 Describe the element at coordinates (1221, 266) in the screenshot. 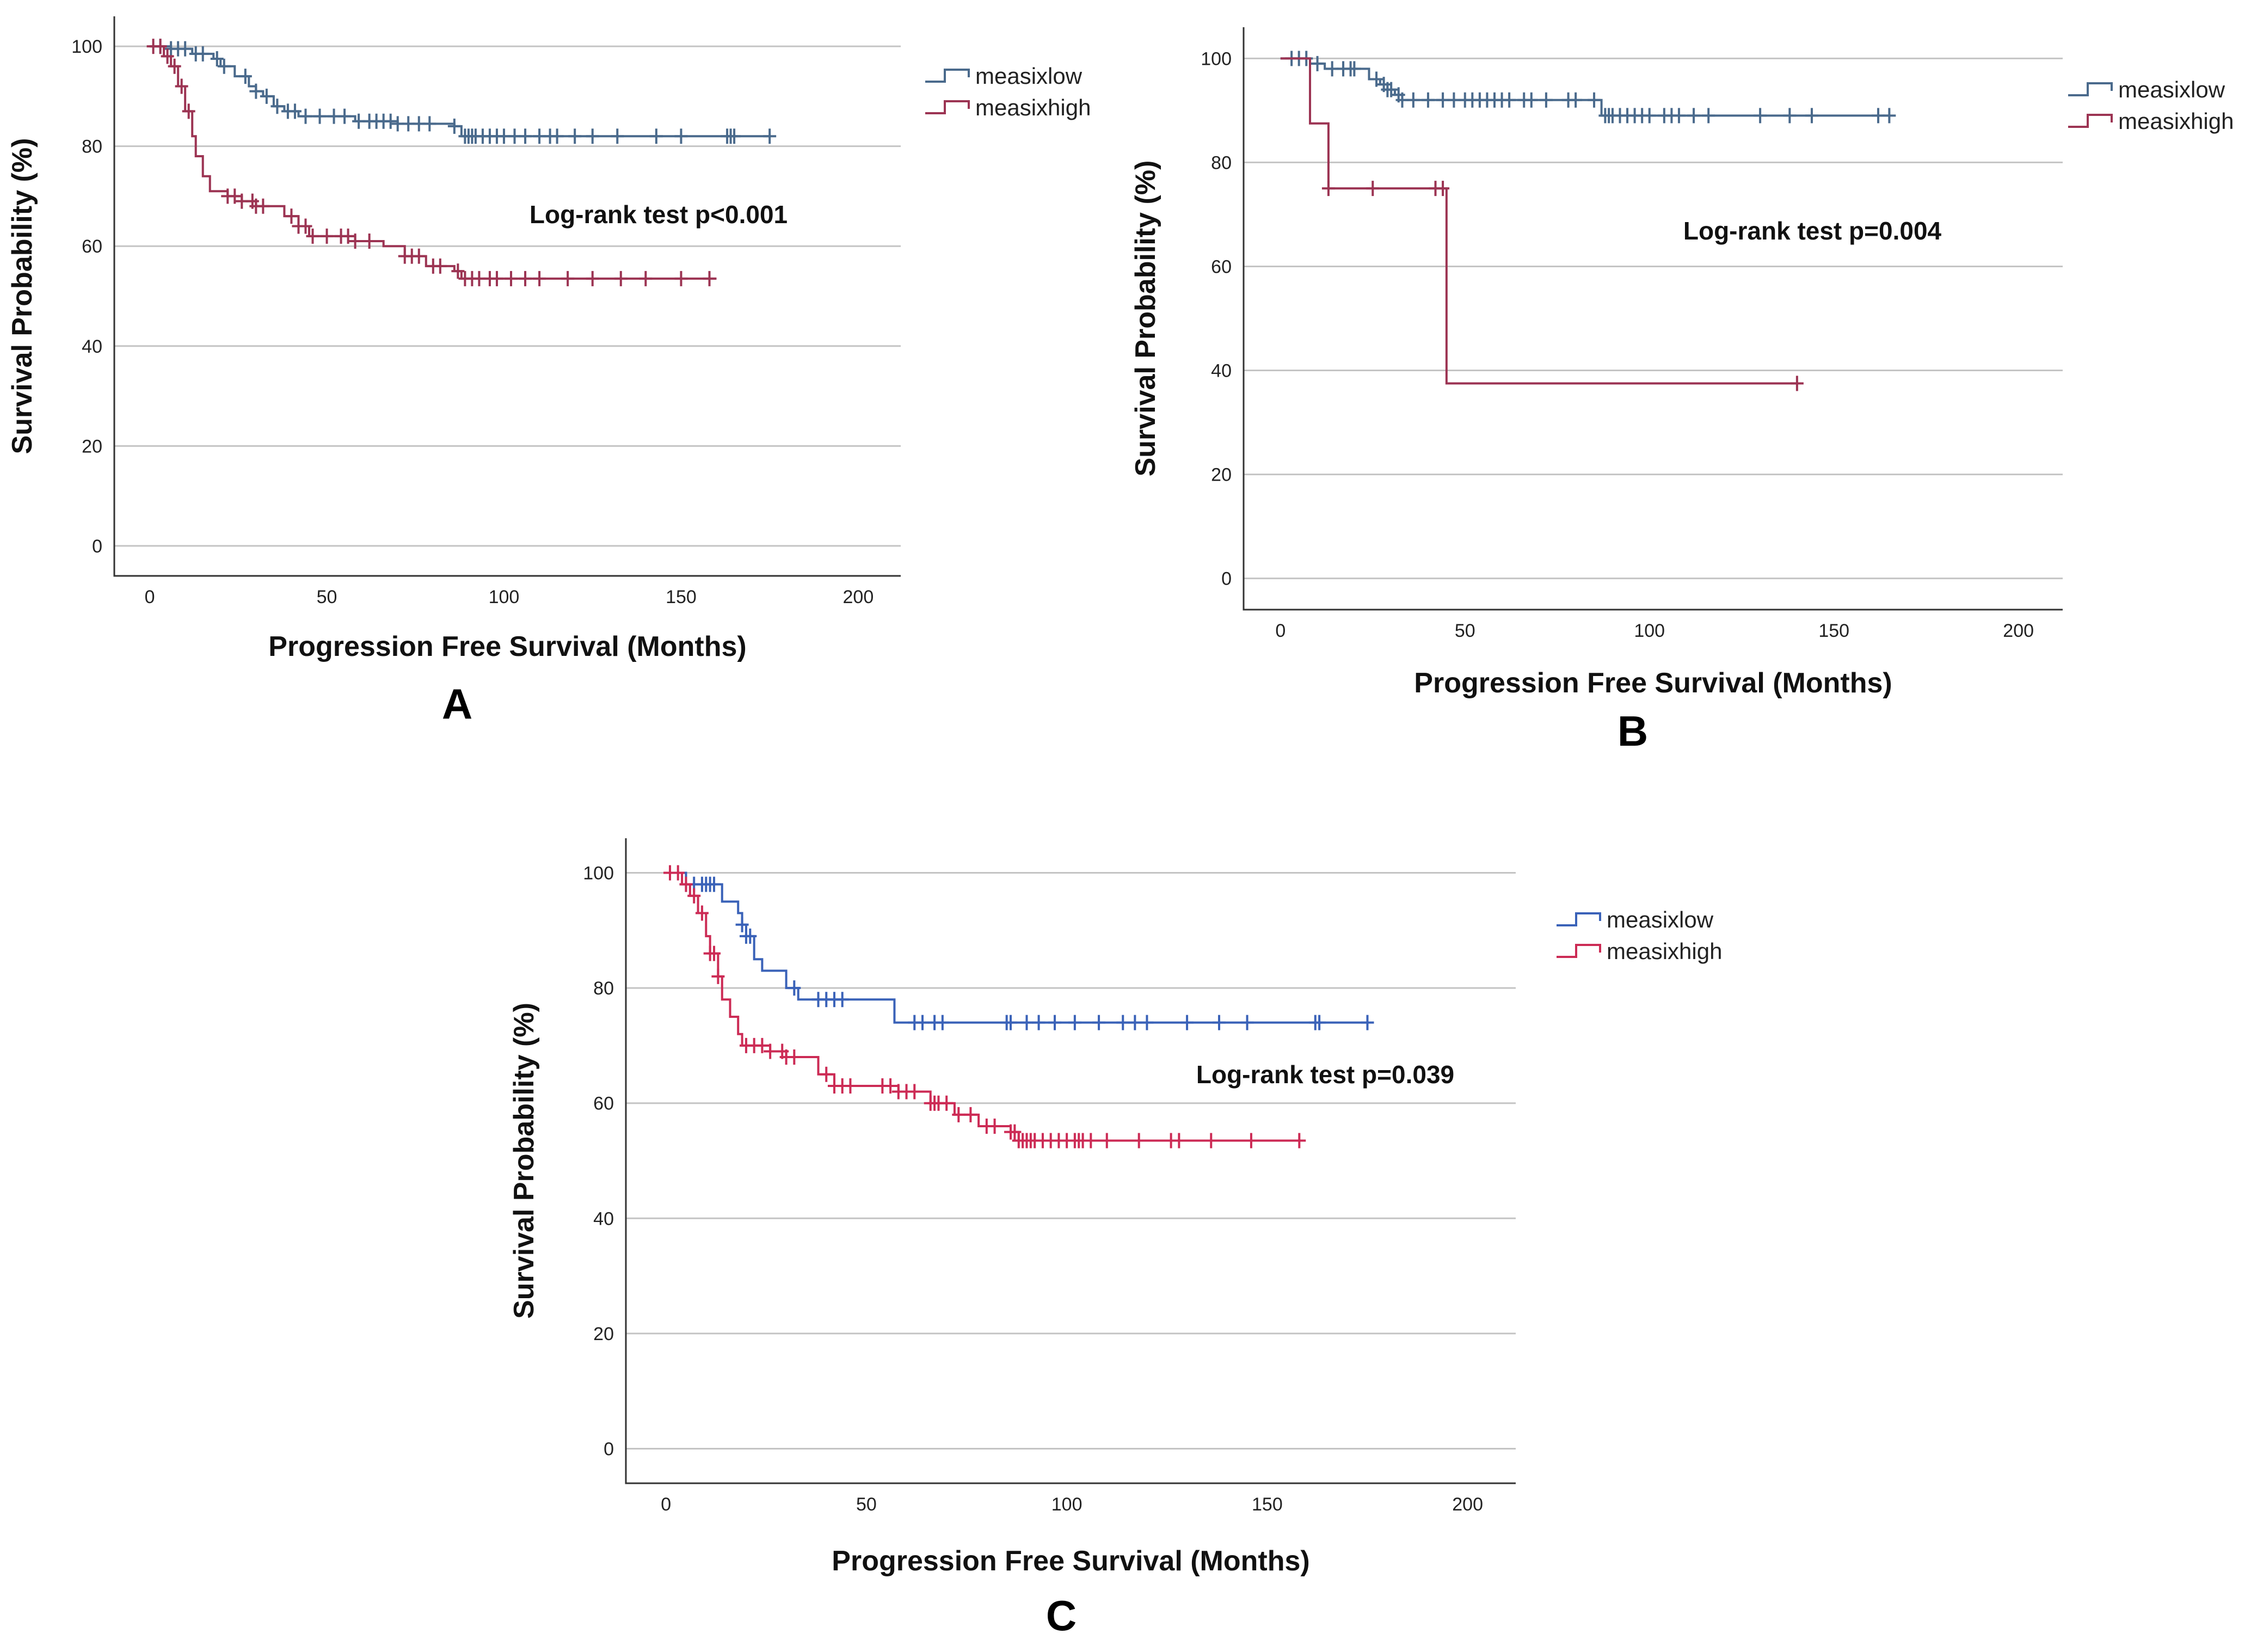

I see `y-tick-label: 60` at that location.